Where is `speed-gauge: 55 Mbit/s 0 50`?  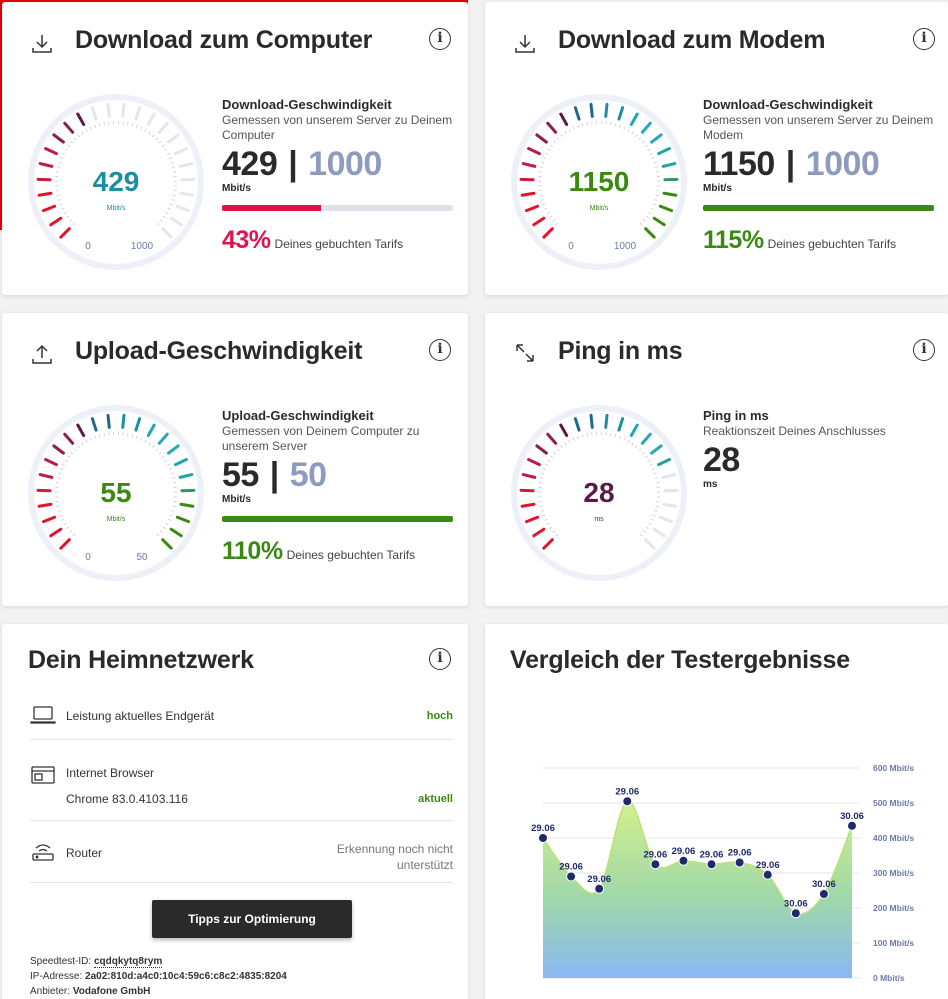
speed-gauge: 55 Mbit/s 0 50 is located at coordinates (116, 493).